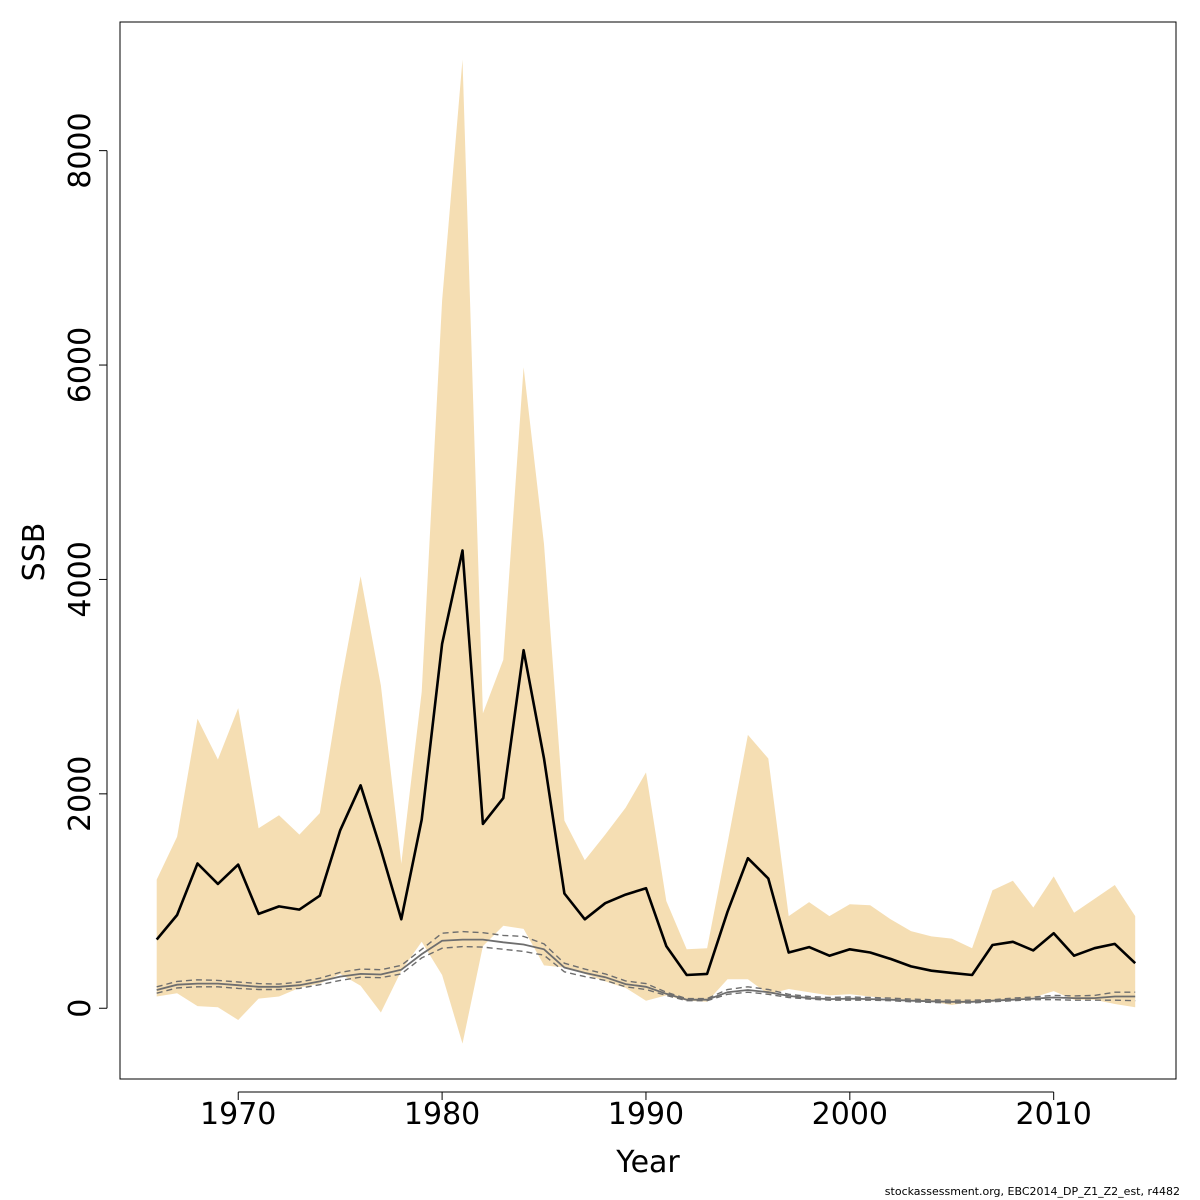 This screenshot has height=1200, width=1200. What do you see at coordinates (80, 579) in the screenshot?
I see `y-tick-label: 4000` at bounding box center [80, 579].